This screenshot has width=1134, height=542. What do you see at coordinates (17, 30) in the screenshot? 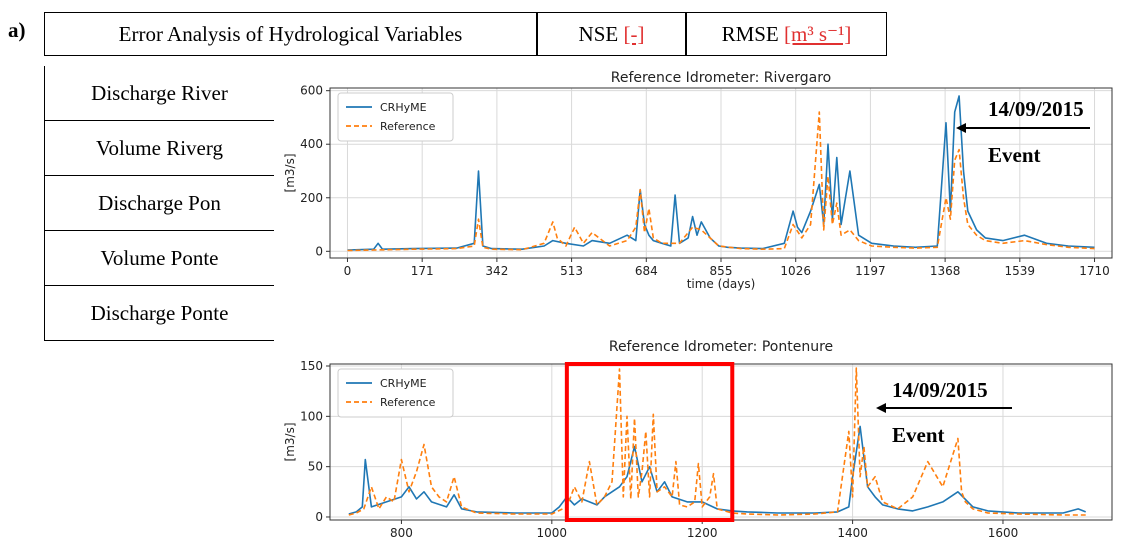
I see `panel-label: a)` at bounding box center [17, 30].